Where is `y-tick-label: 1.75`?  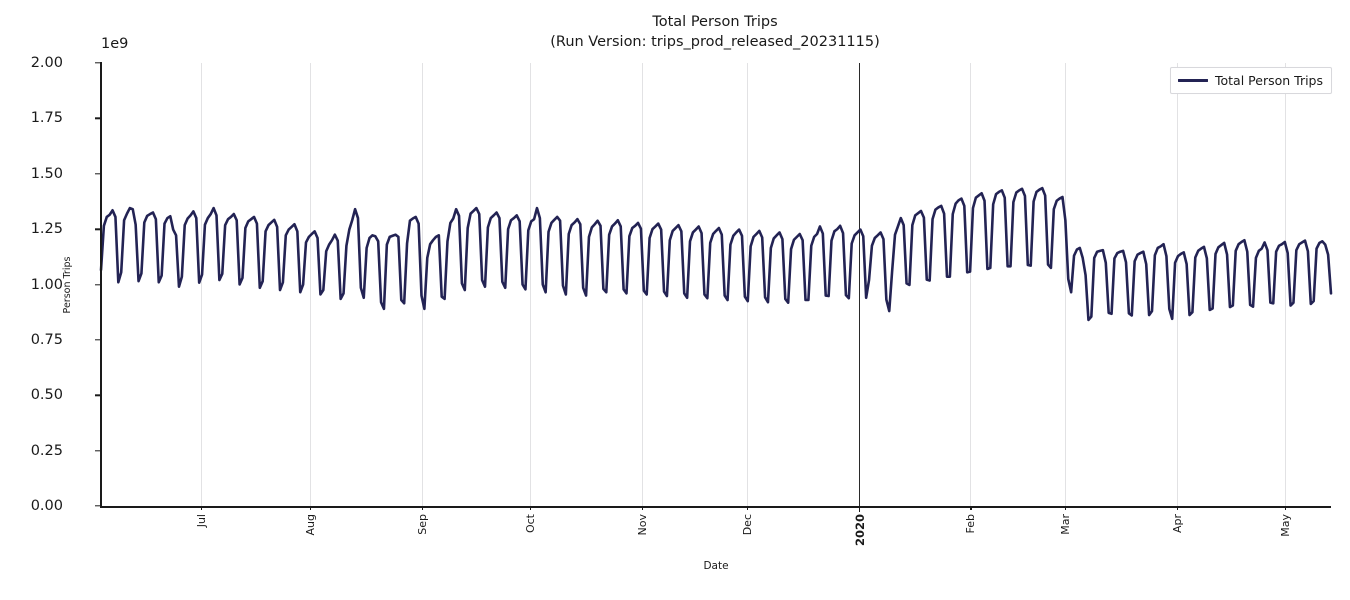
y-tick-label: 1.75 is located at coordinates (46, 118).